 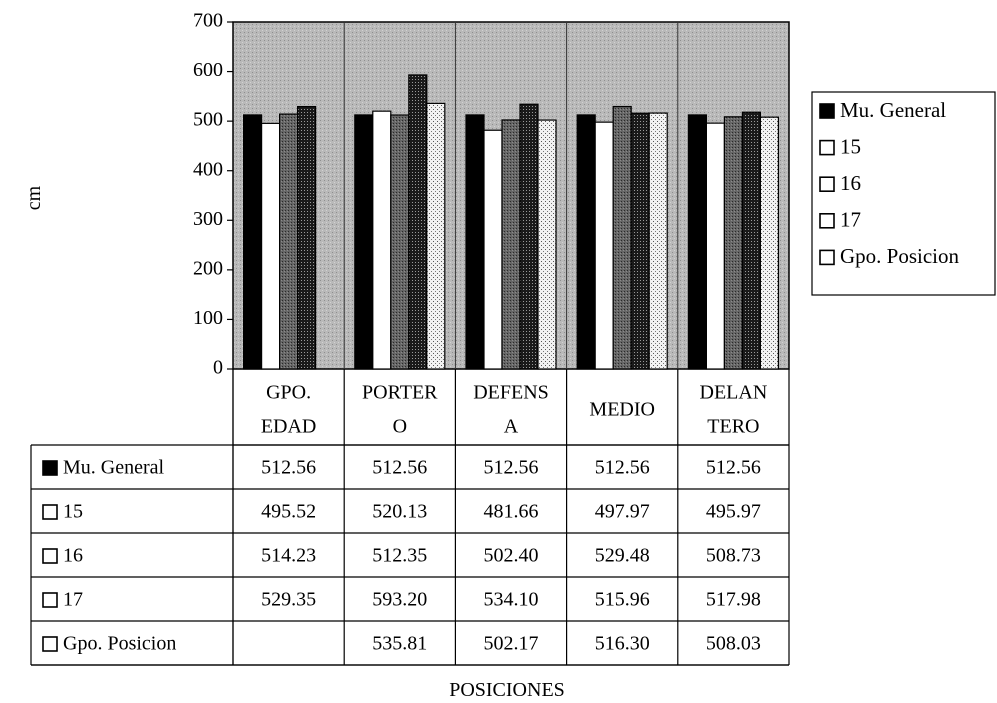 I want to click on category-label: GPO., so click(x=288, y=393).